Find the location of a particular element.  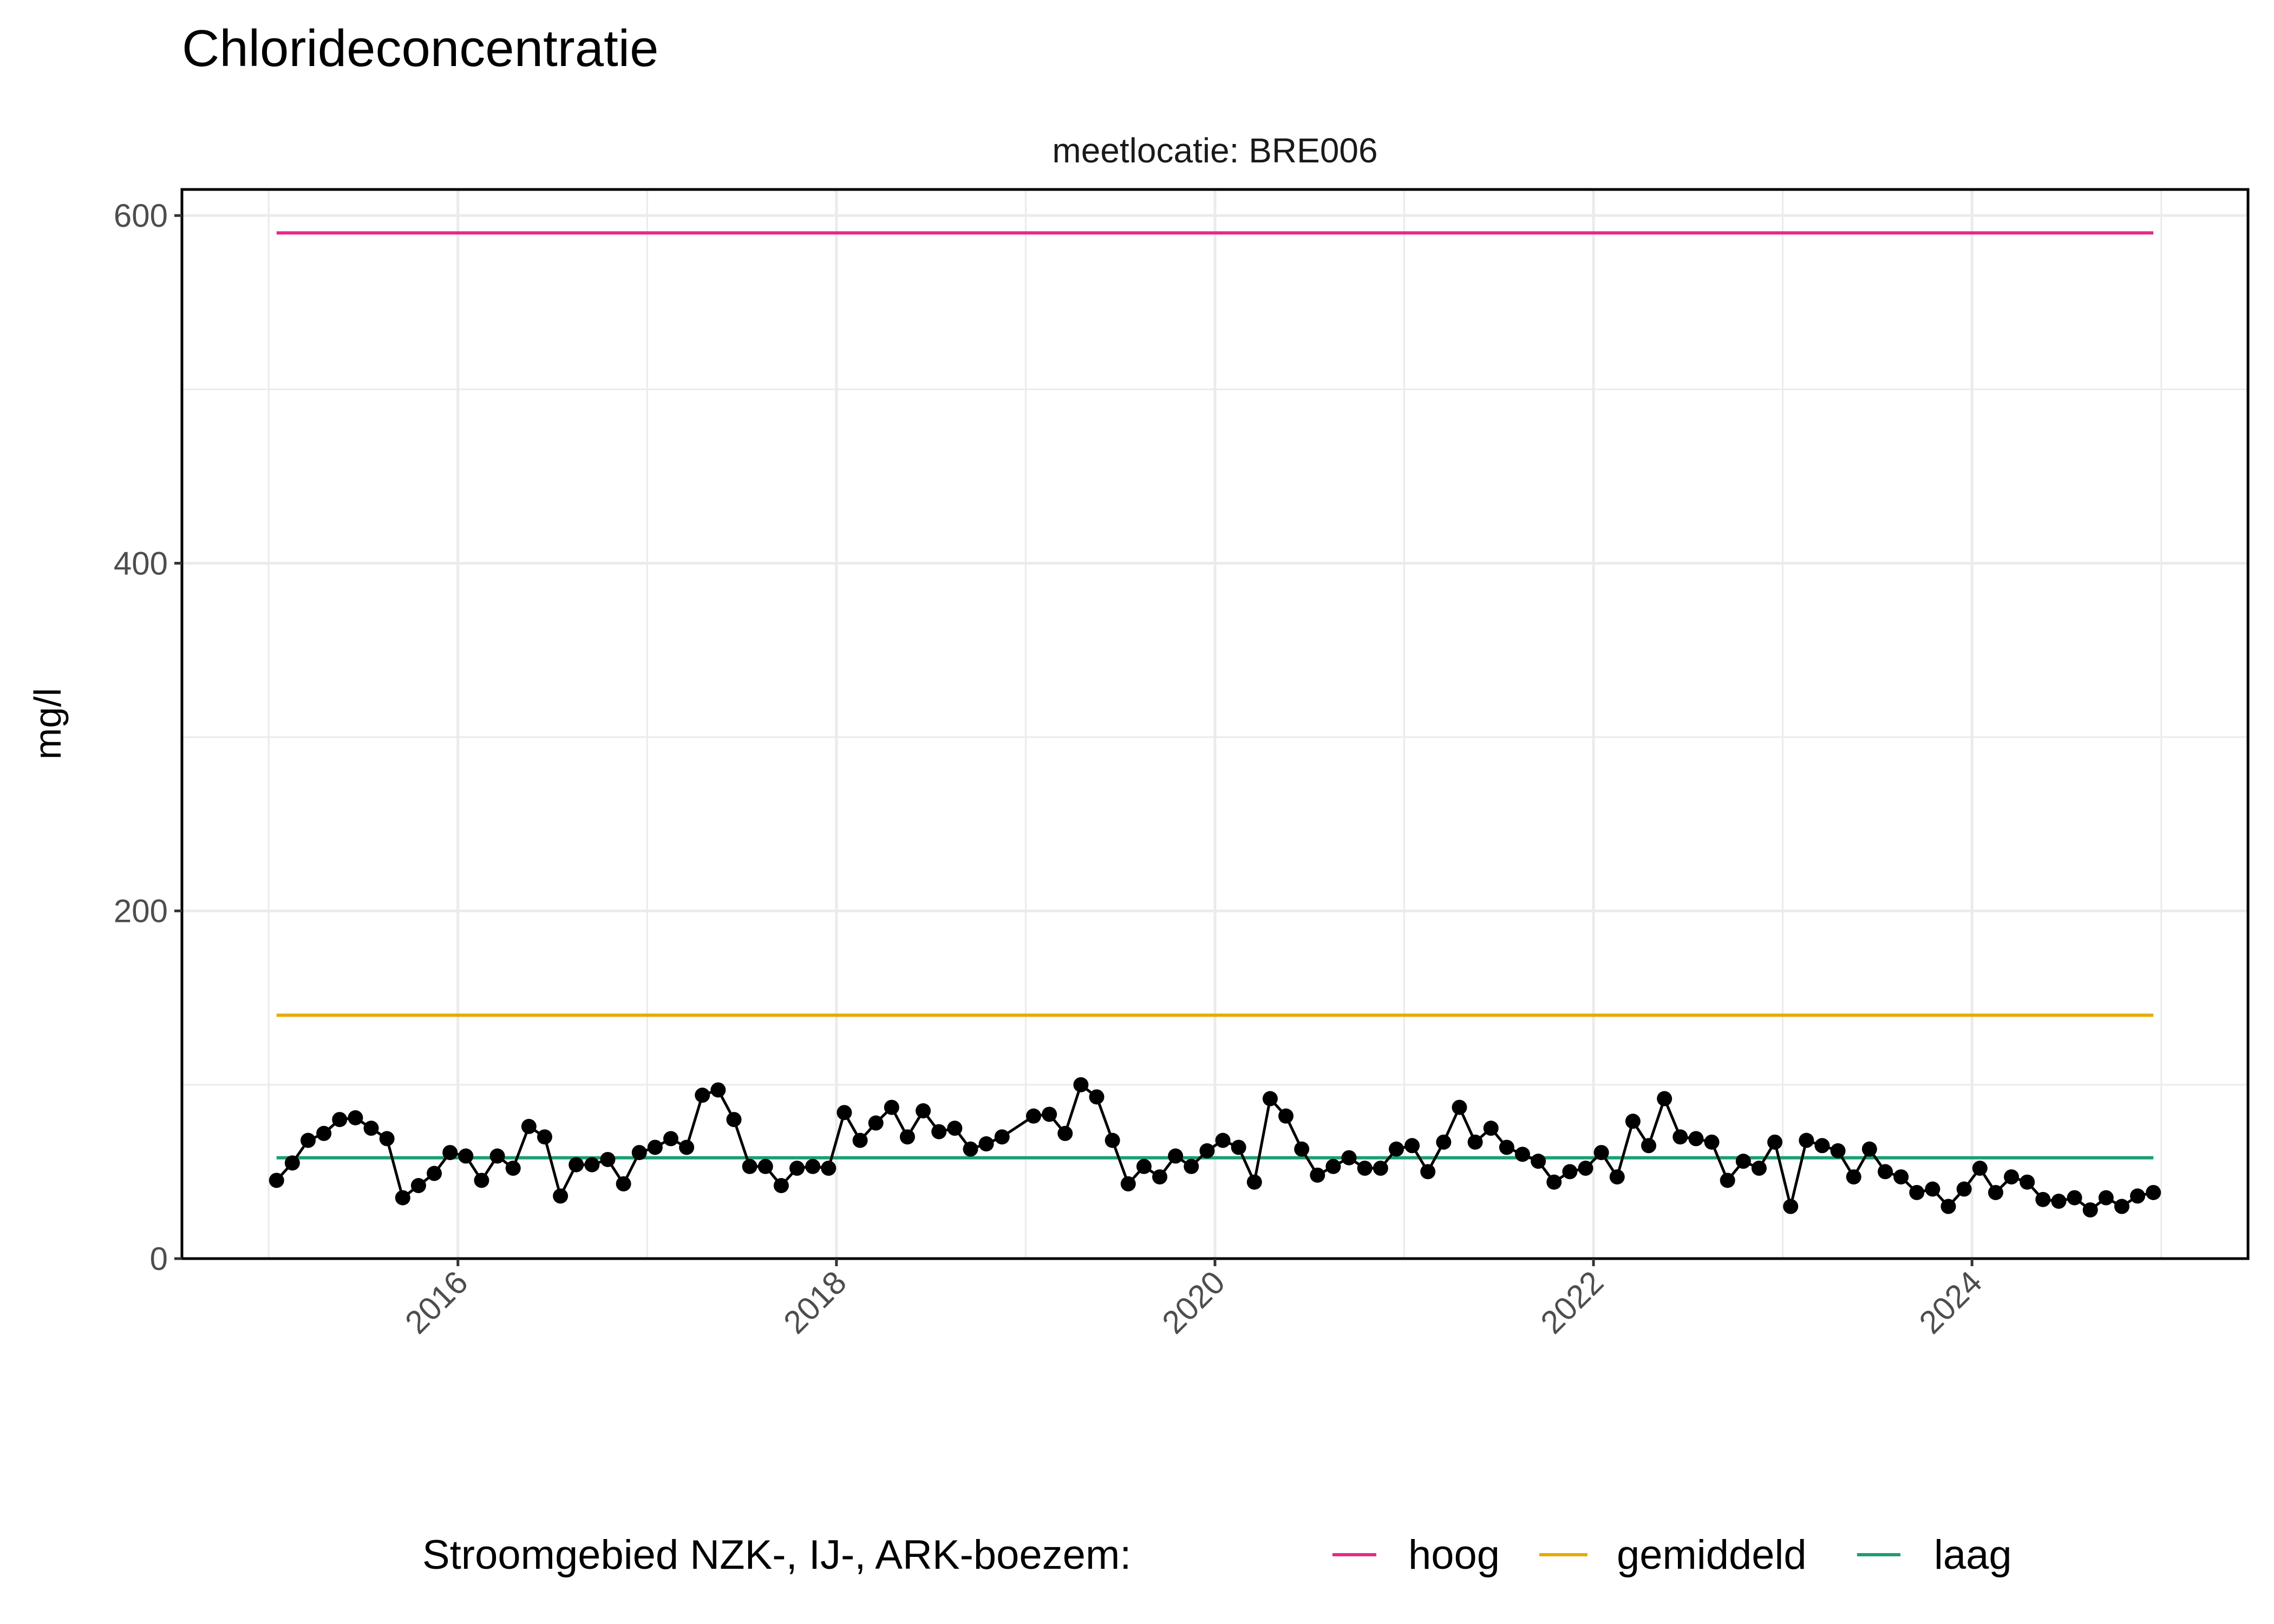

legend-title: Stroomgebied NZK-, IJ-, ARK-boezem: is located at coordinates (777, 1555).